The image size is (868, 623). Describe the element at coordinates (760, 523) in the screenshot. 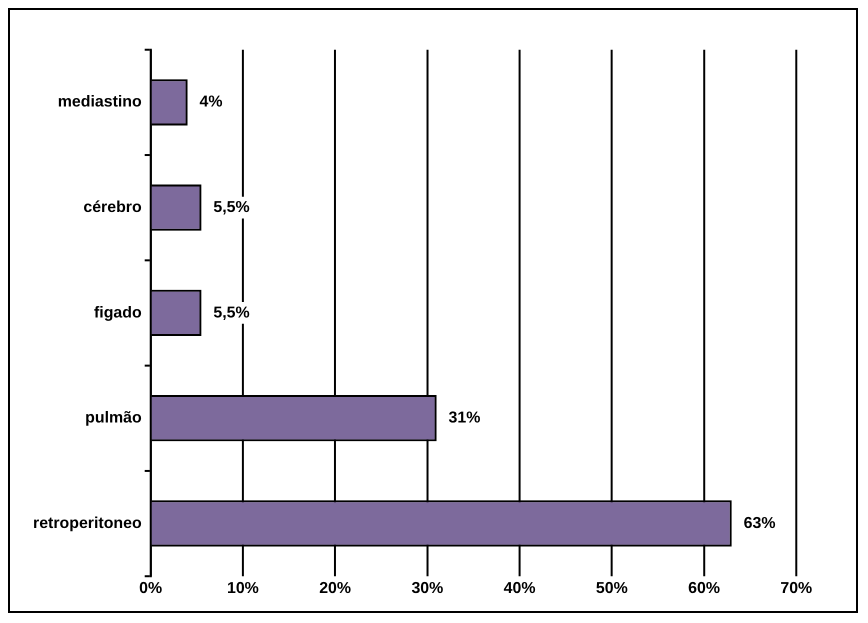

I see `data-label: 63%` at that location.